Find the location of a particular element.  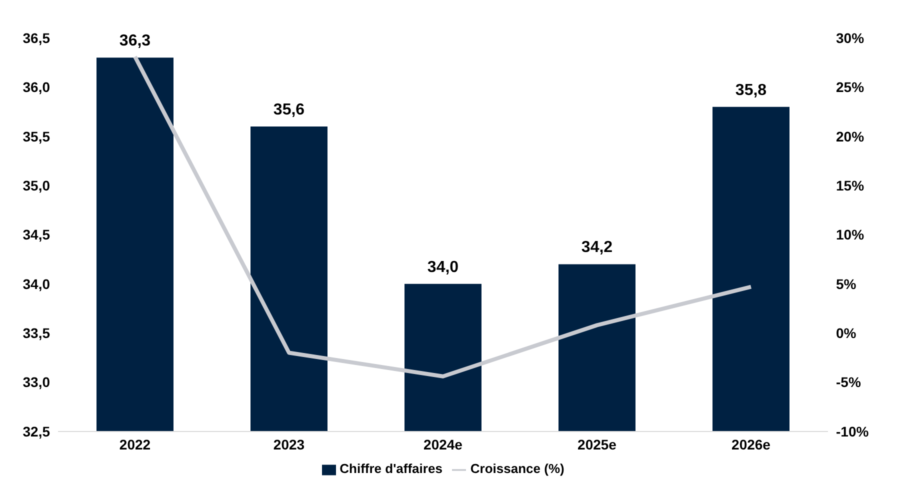

x-tick-label: 2025e is located at coordinates (597, 444).